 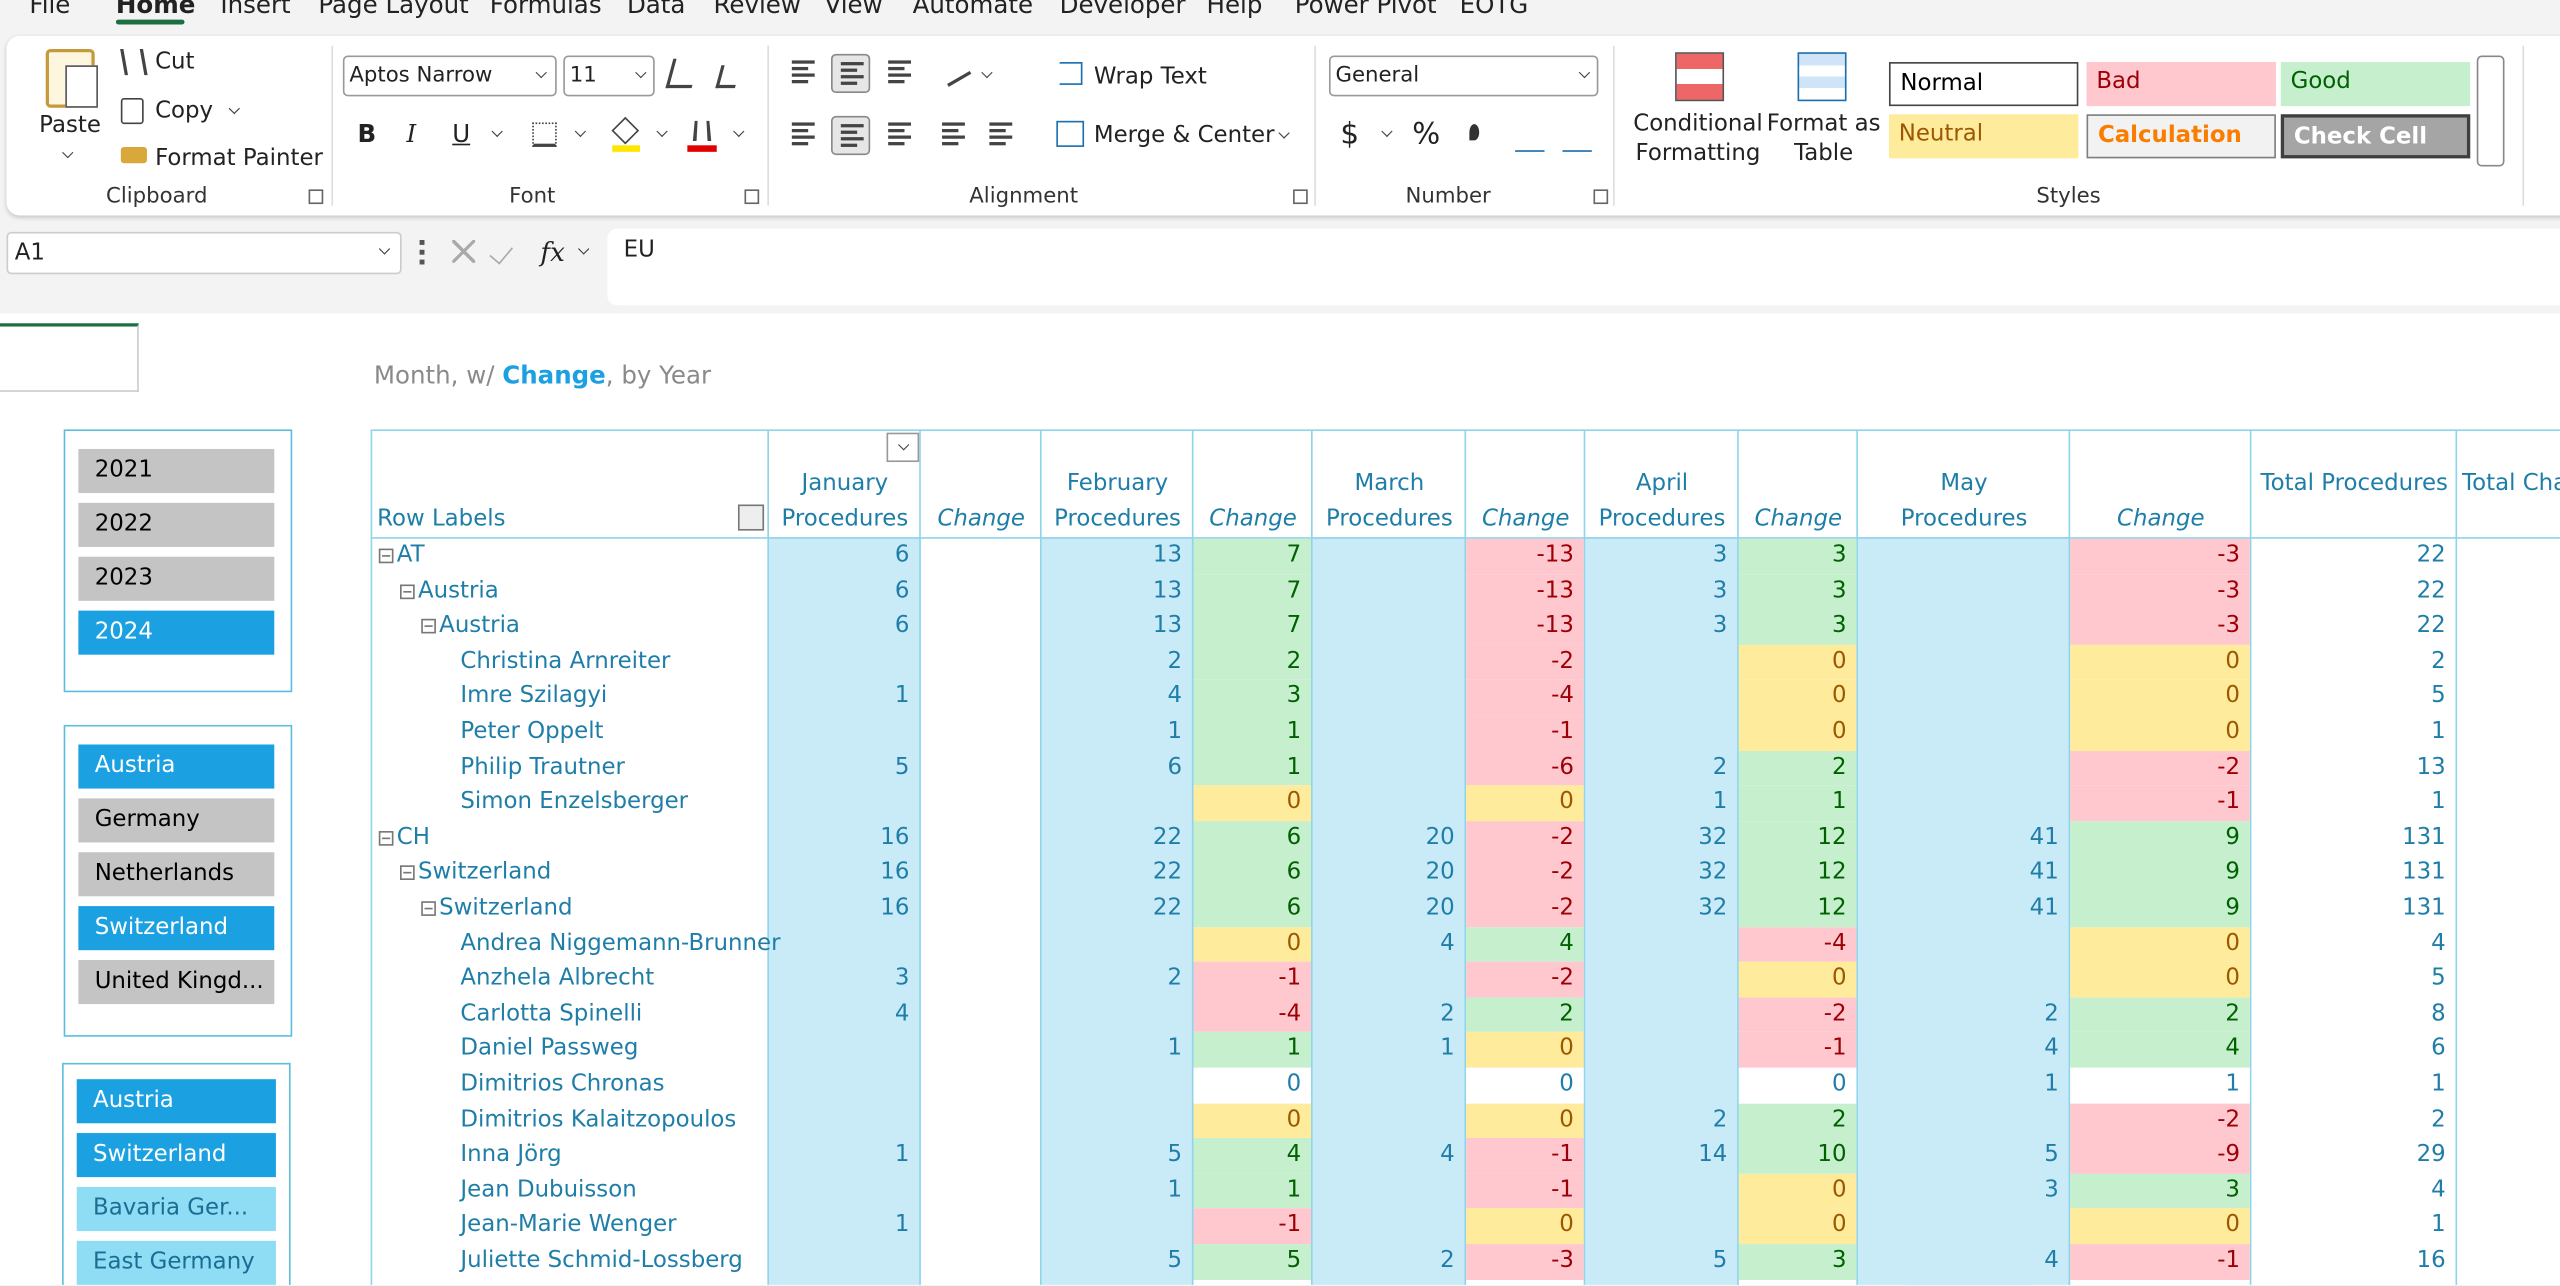 I want to click on row-label: Andrea Niggemann-Brunner, so click(x=620, y=943).